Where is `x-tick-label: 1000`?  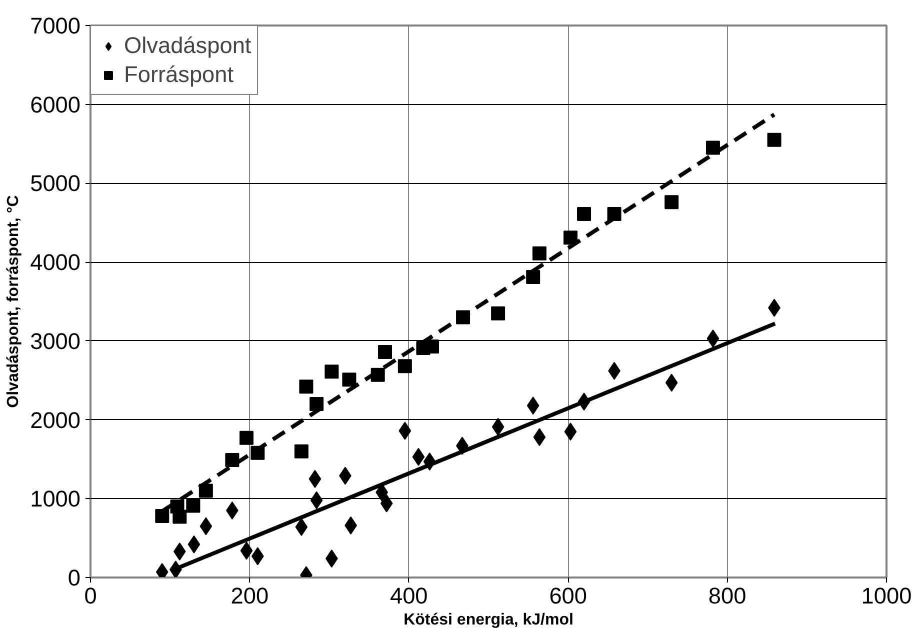 x-tick-label: 1000 is located at coordinates (886, 595).